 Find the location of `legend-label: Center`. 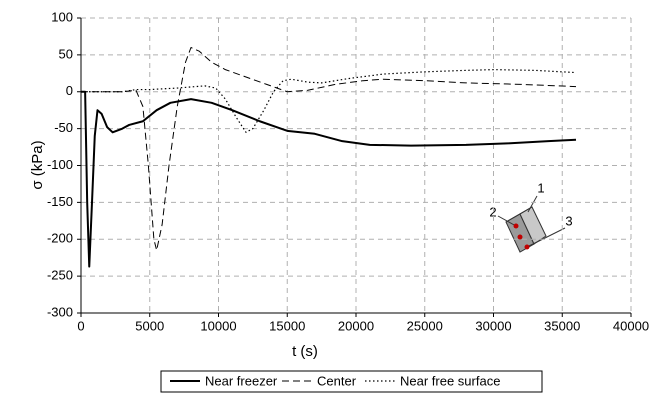

legend-label: Center is located at coordinates (337, 380).